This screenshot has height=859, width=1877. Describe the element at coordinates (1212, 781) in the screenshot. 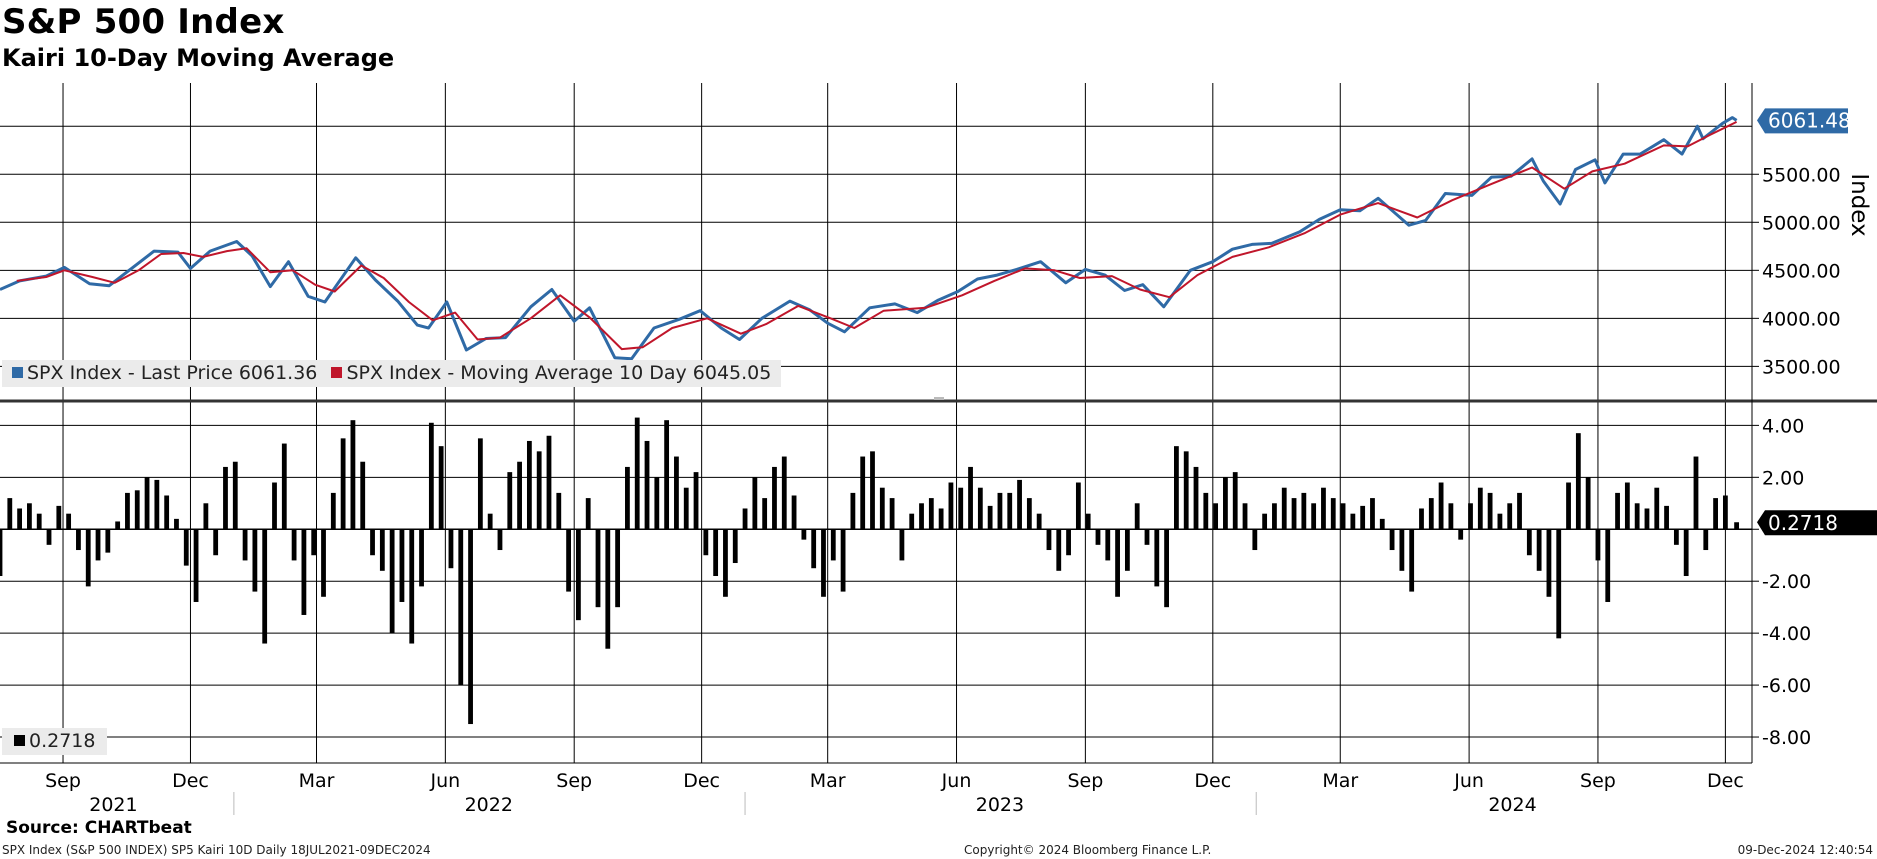

I see `xtick-label-9: Dec` at that location.